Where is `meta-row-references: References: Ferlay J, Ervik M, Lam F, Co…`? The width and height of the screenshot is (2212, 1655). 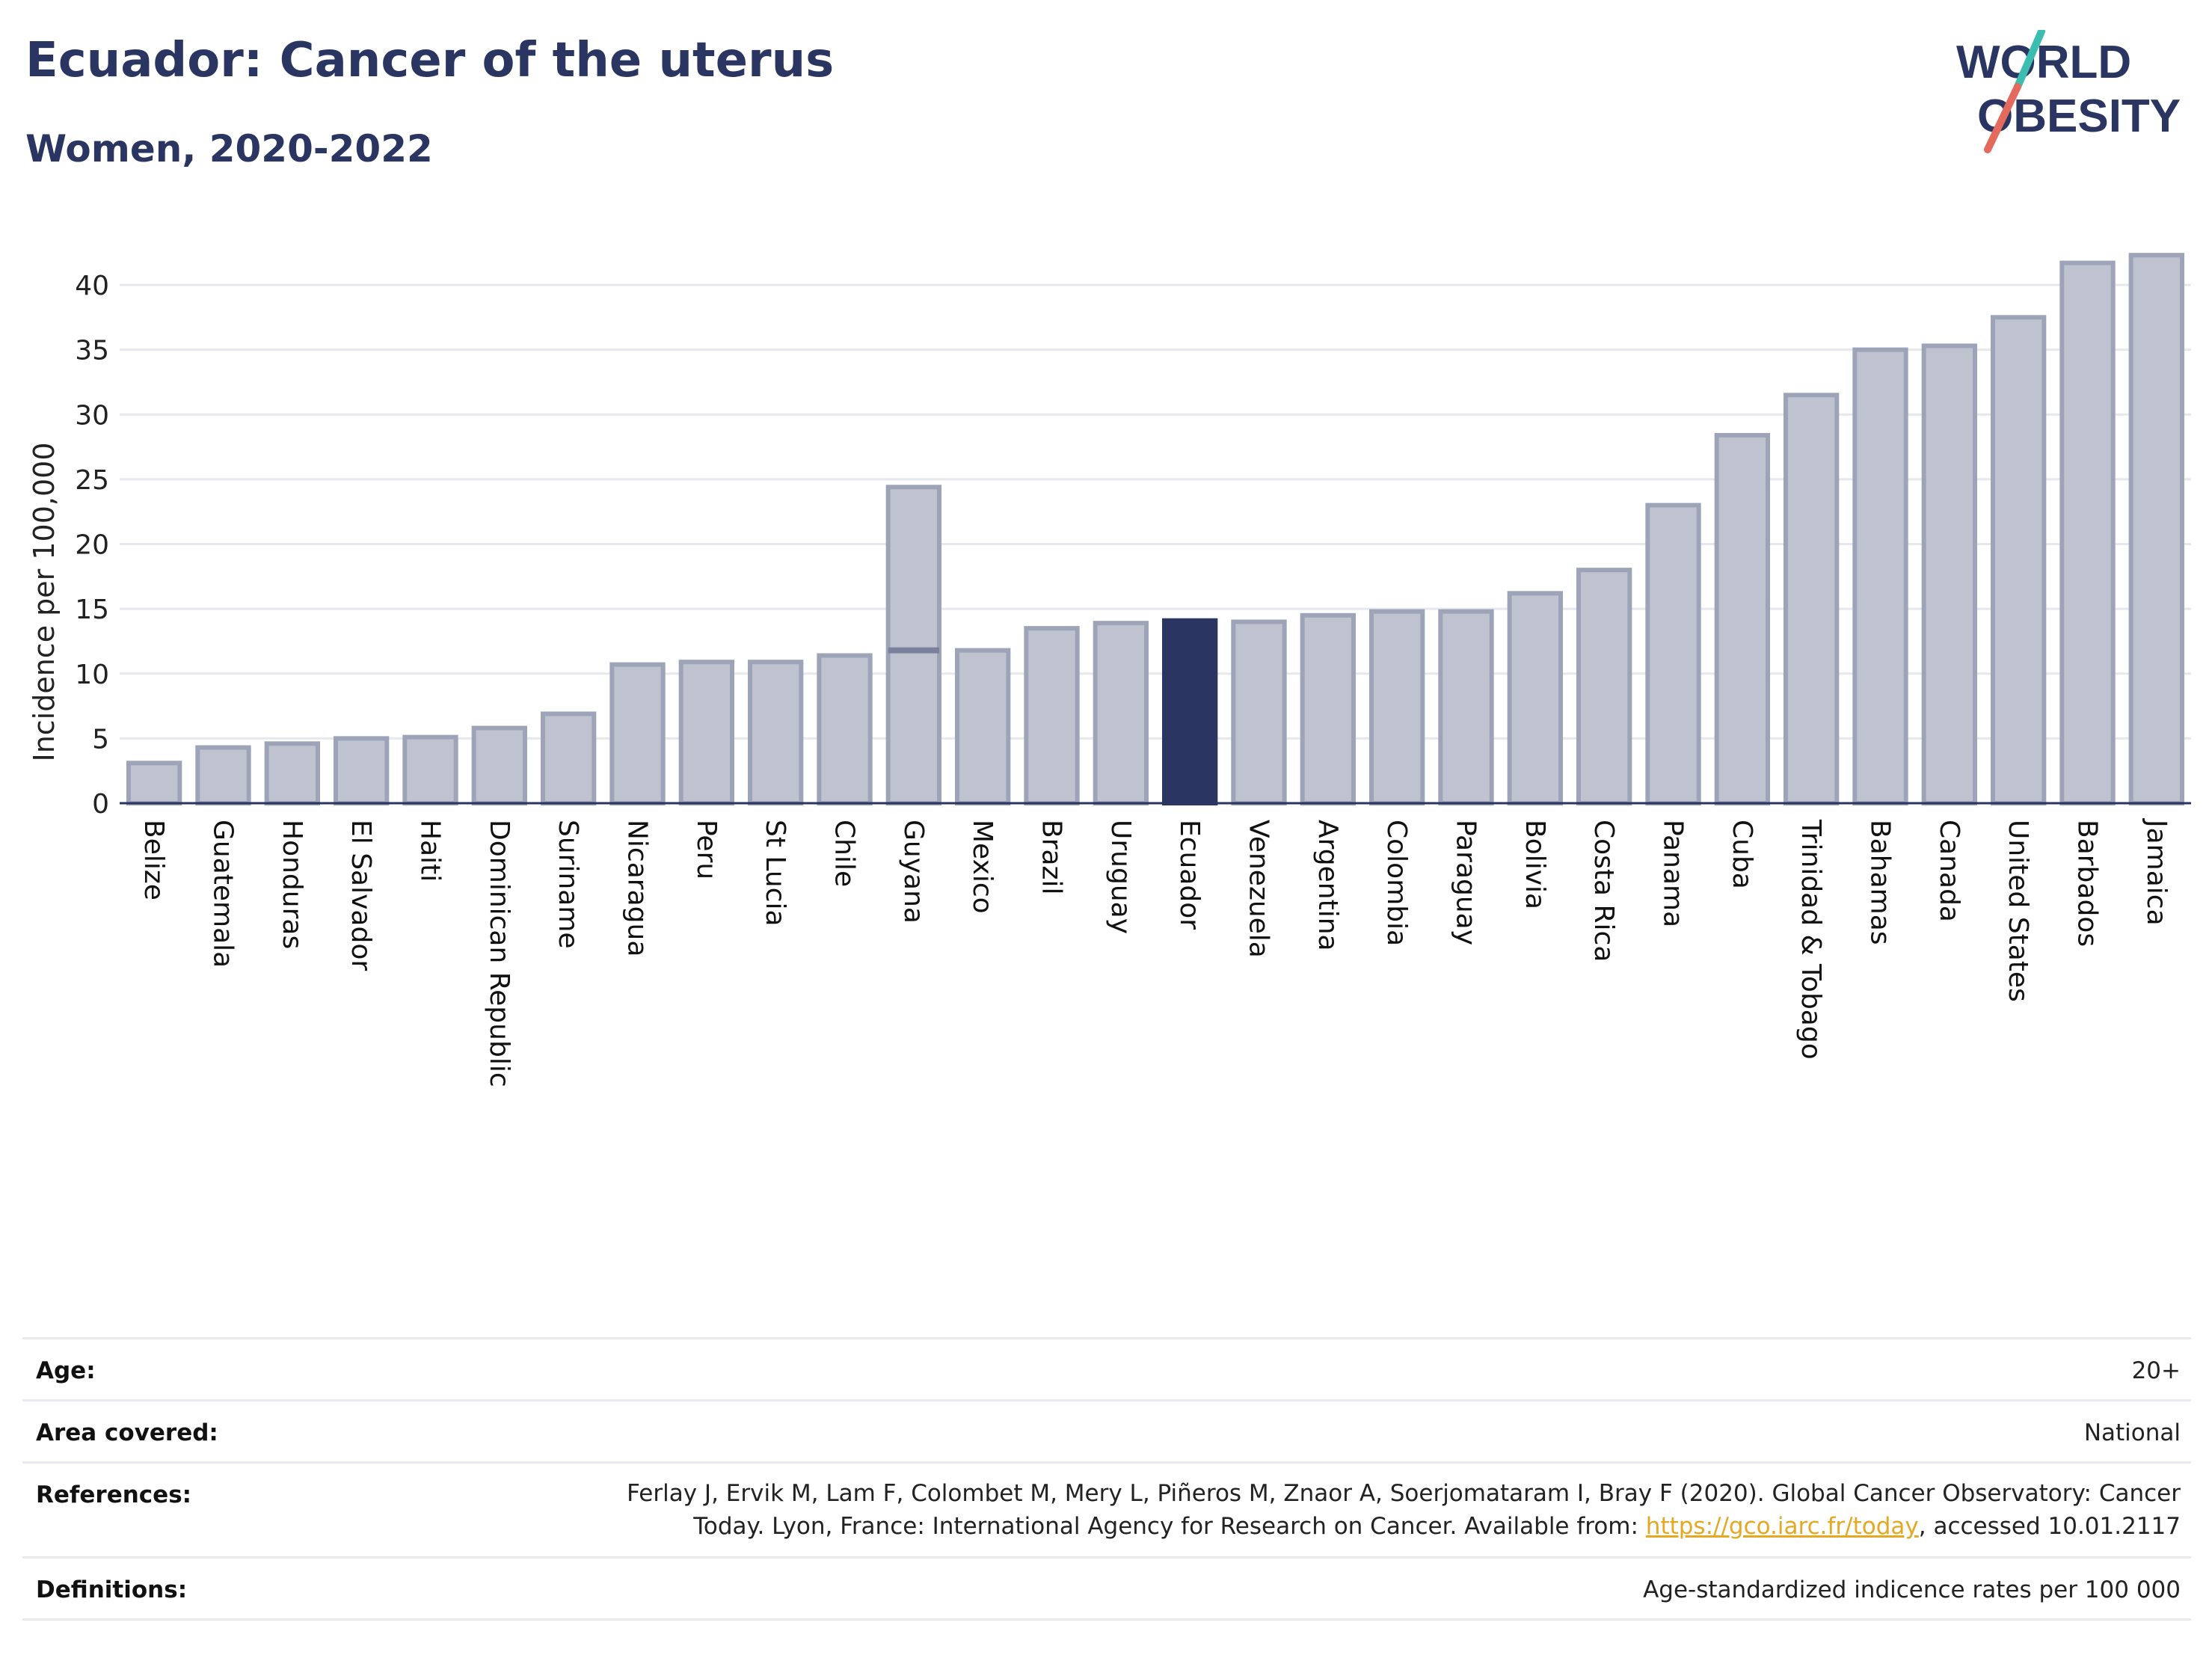
meta-row-references: References: Ferlay J, Ervik M, Lam F, Co… is located at coordinates (1106, 1508).